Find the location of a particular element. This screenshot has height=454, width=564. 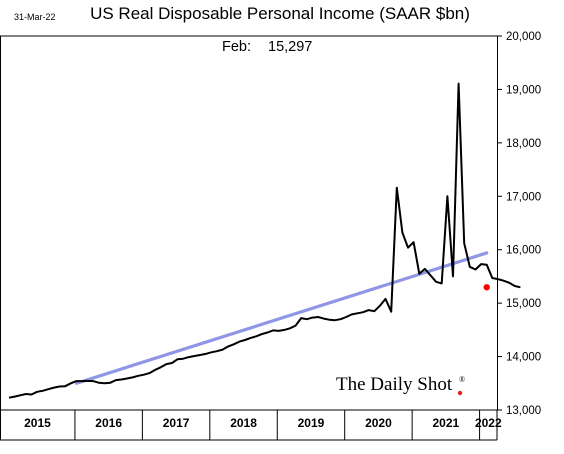

y-tick-label: 14,000 is located at coordinates (523, 358).